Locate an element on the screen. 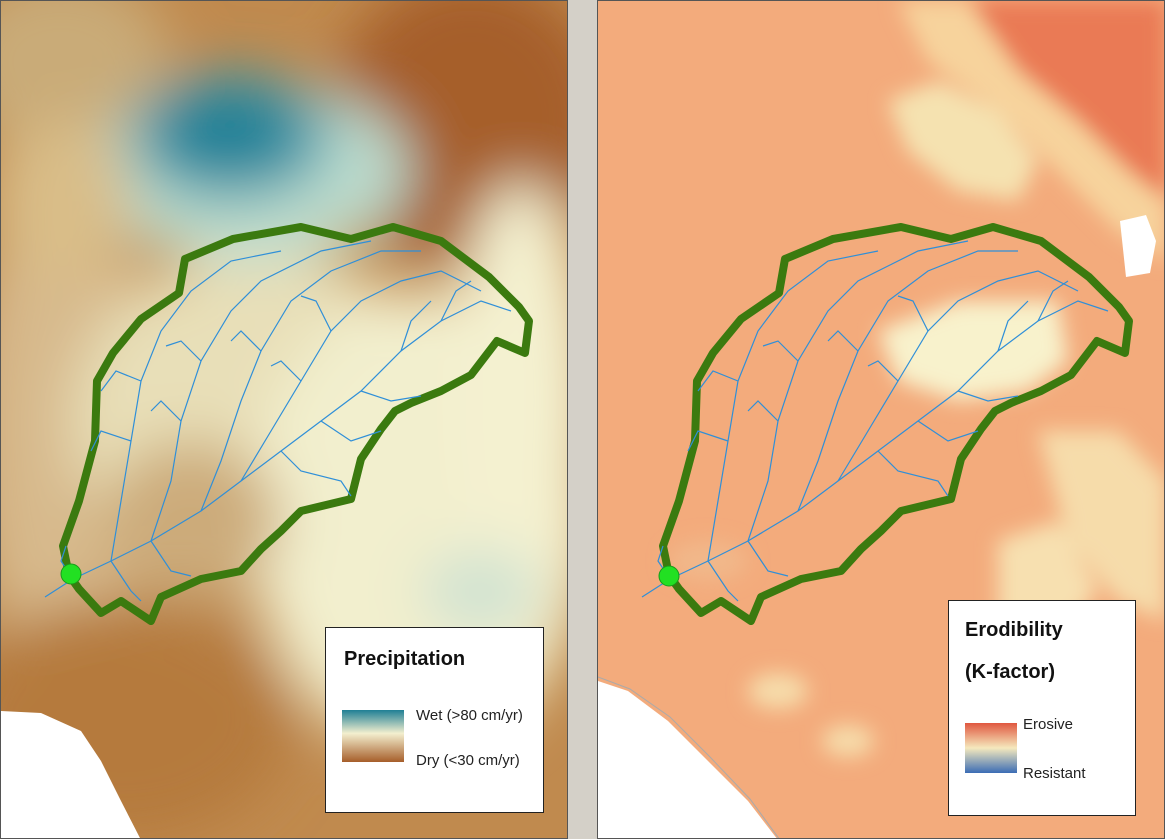  legend-title: Erodibility is located at coordinates (1014, 630).